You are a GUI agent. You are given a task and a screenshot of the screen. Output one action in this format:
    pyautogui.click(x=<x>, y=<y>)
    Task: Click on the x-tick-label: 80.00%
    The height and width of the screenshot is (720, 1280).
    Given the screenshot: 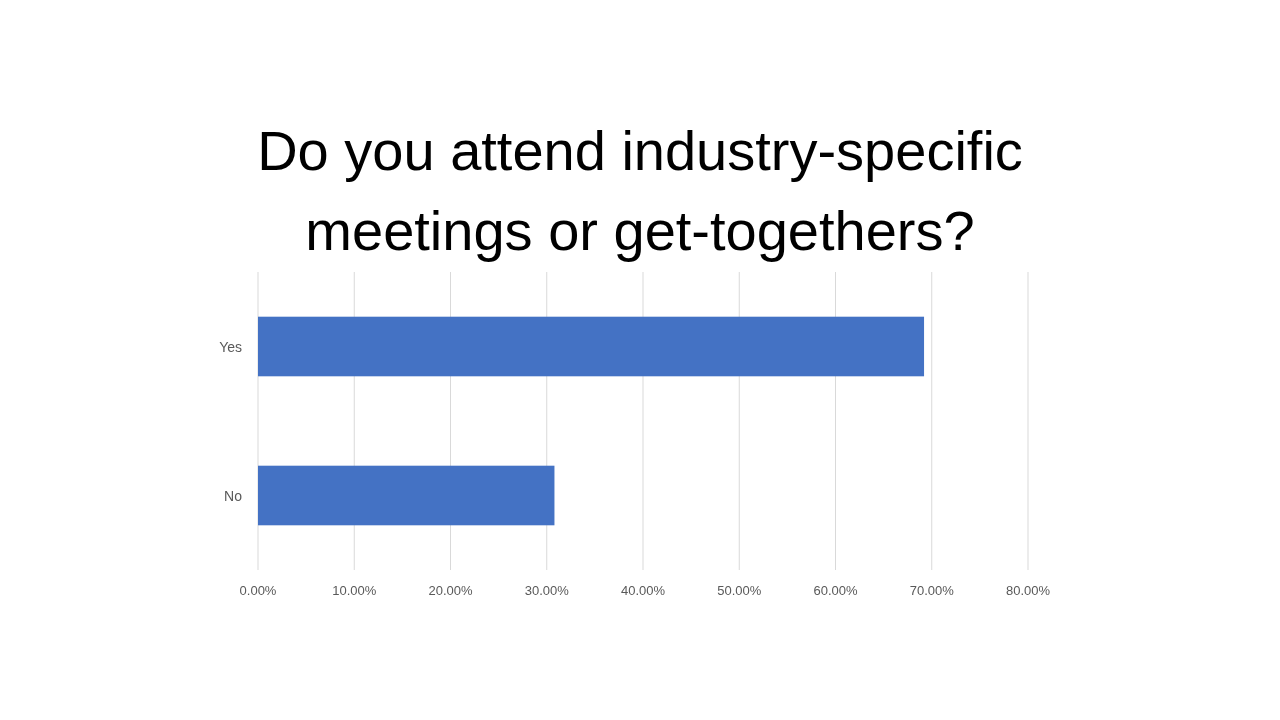 What is the action you would take?
    pyautogui.click(x=1028, y=590)
    